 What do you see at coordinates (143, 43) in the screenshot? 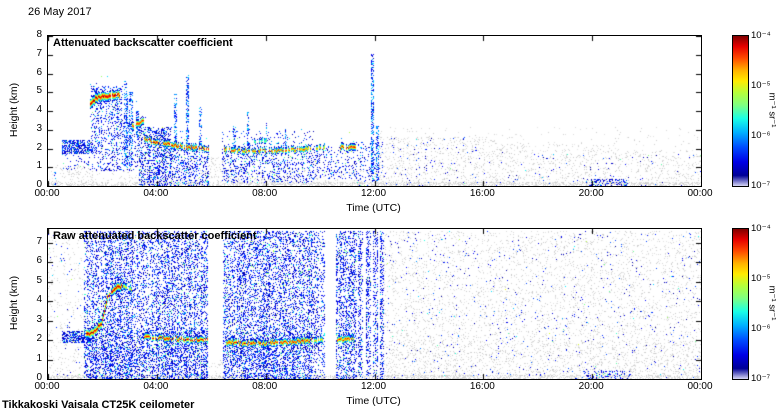
I see `panel-title: Attenuated backscatter coefficient` at bounding box center [143, 43].